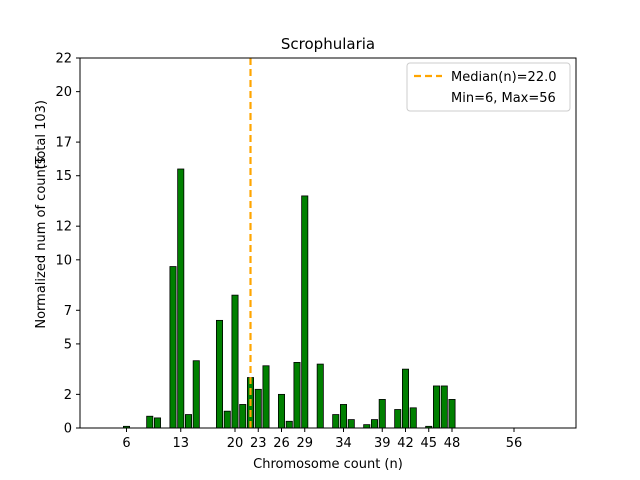  What do you see at coordinates (157, 423) in the screenshot?
I see `bar-n10` at bounding box center [157, 423].